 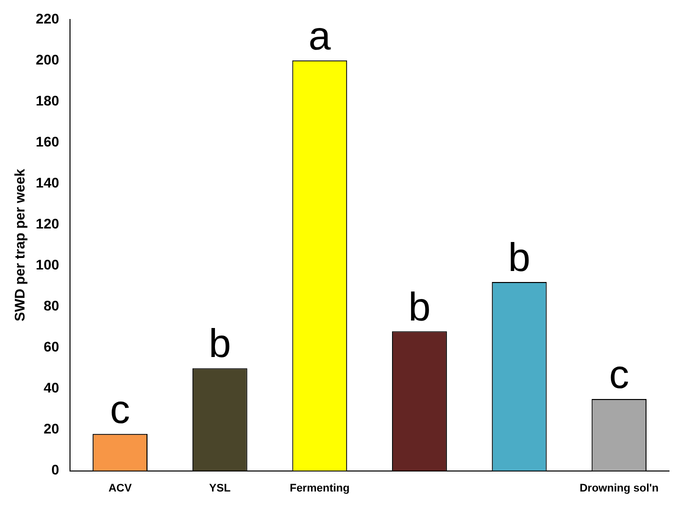 What do you see at coordinates (52, 346) in the screenshot?
I see `y-tick-label: 60` at bounding box center [52, 346].